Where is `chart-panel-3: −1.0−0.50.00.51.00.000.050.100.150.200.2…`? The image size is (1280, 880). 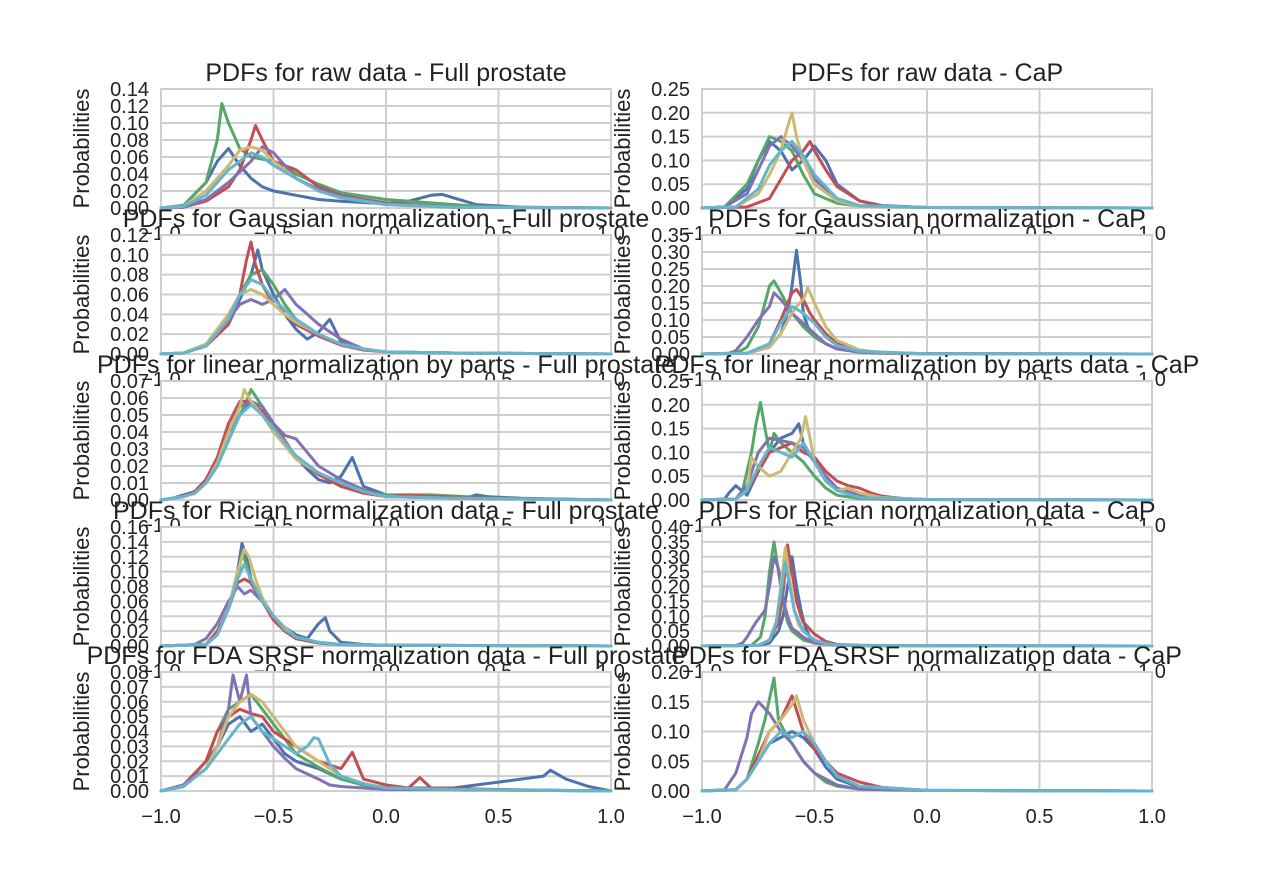
chart-panel-3: −1.0−0.50.00.51.00.000.050.100.150.200.2… is located at coordinates (888, 298).